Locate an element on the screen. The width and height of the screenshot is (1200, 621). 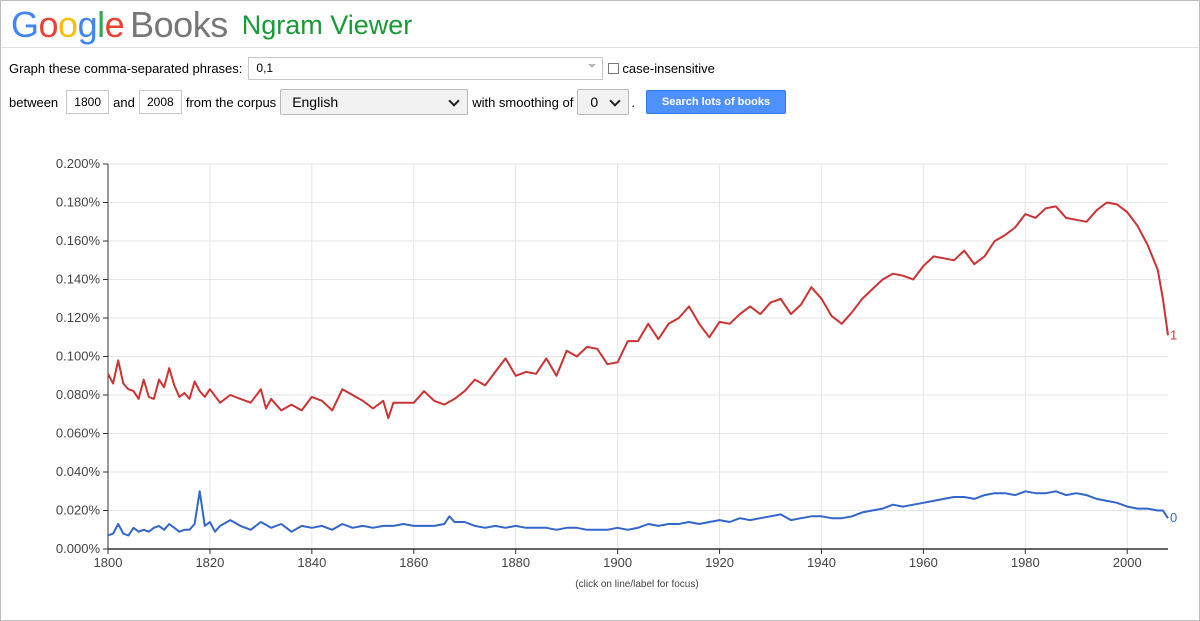
logo-google-text: Google is located at coordinates (68, 24).